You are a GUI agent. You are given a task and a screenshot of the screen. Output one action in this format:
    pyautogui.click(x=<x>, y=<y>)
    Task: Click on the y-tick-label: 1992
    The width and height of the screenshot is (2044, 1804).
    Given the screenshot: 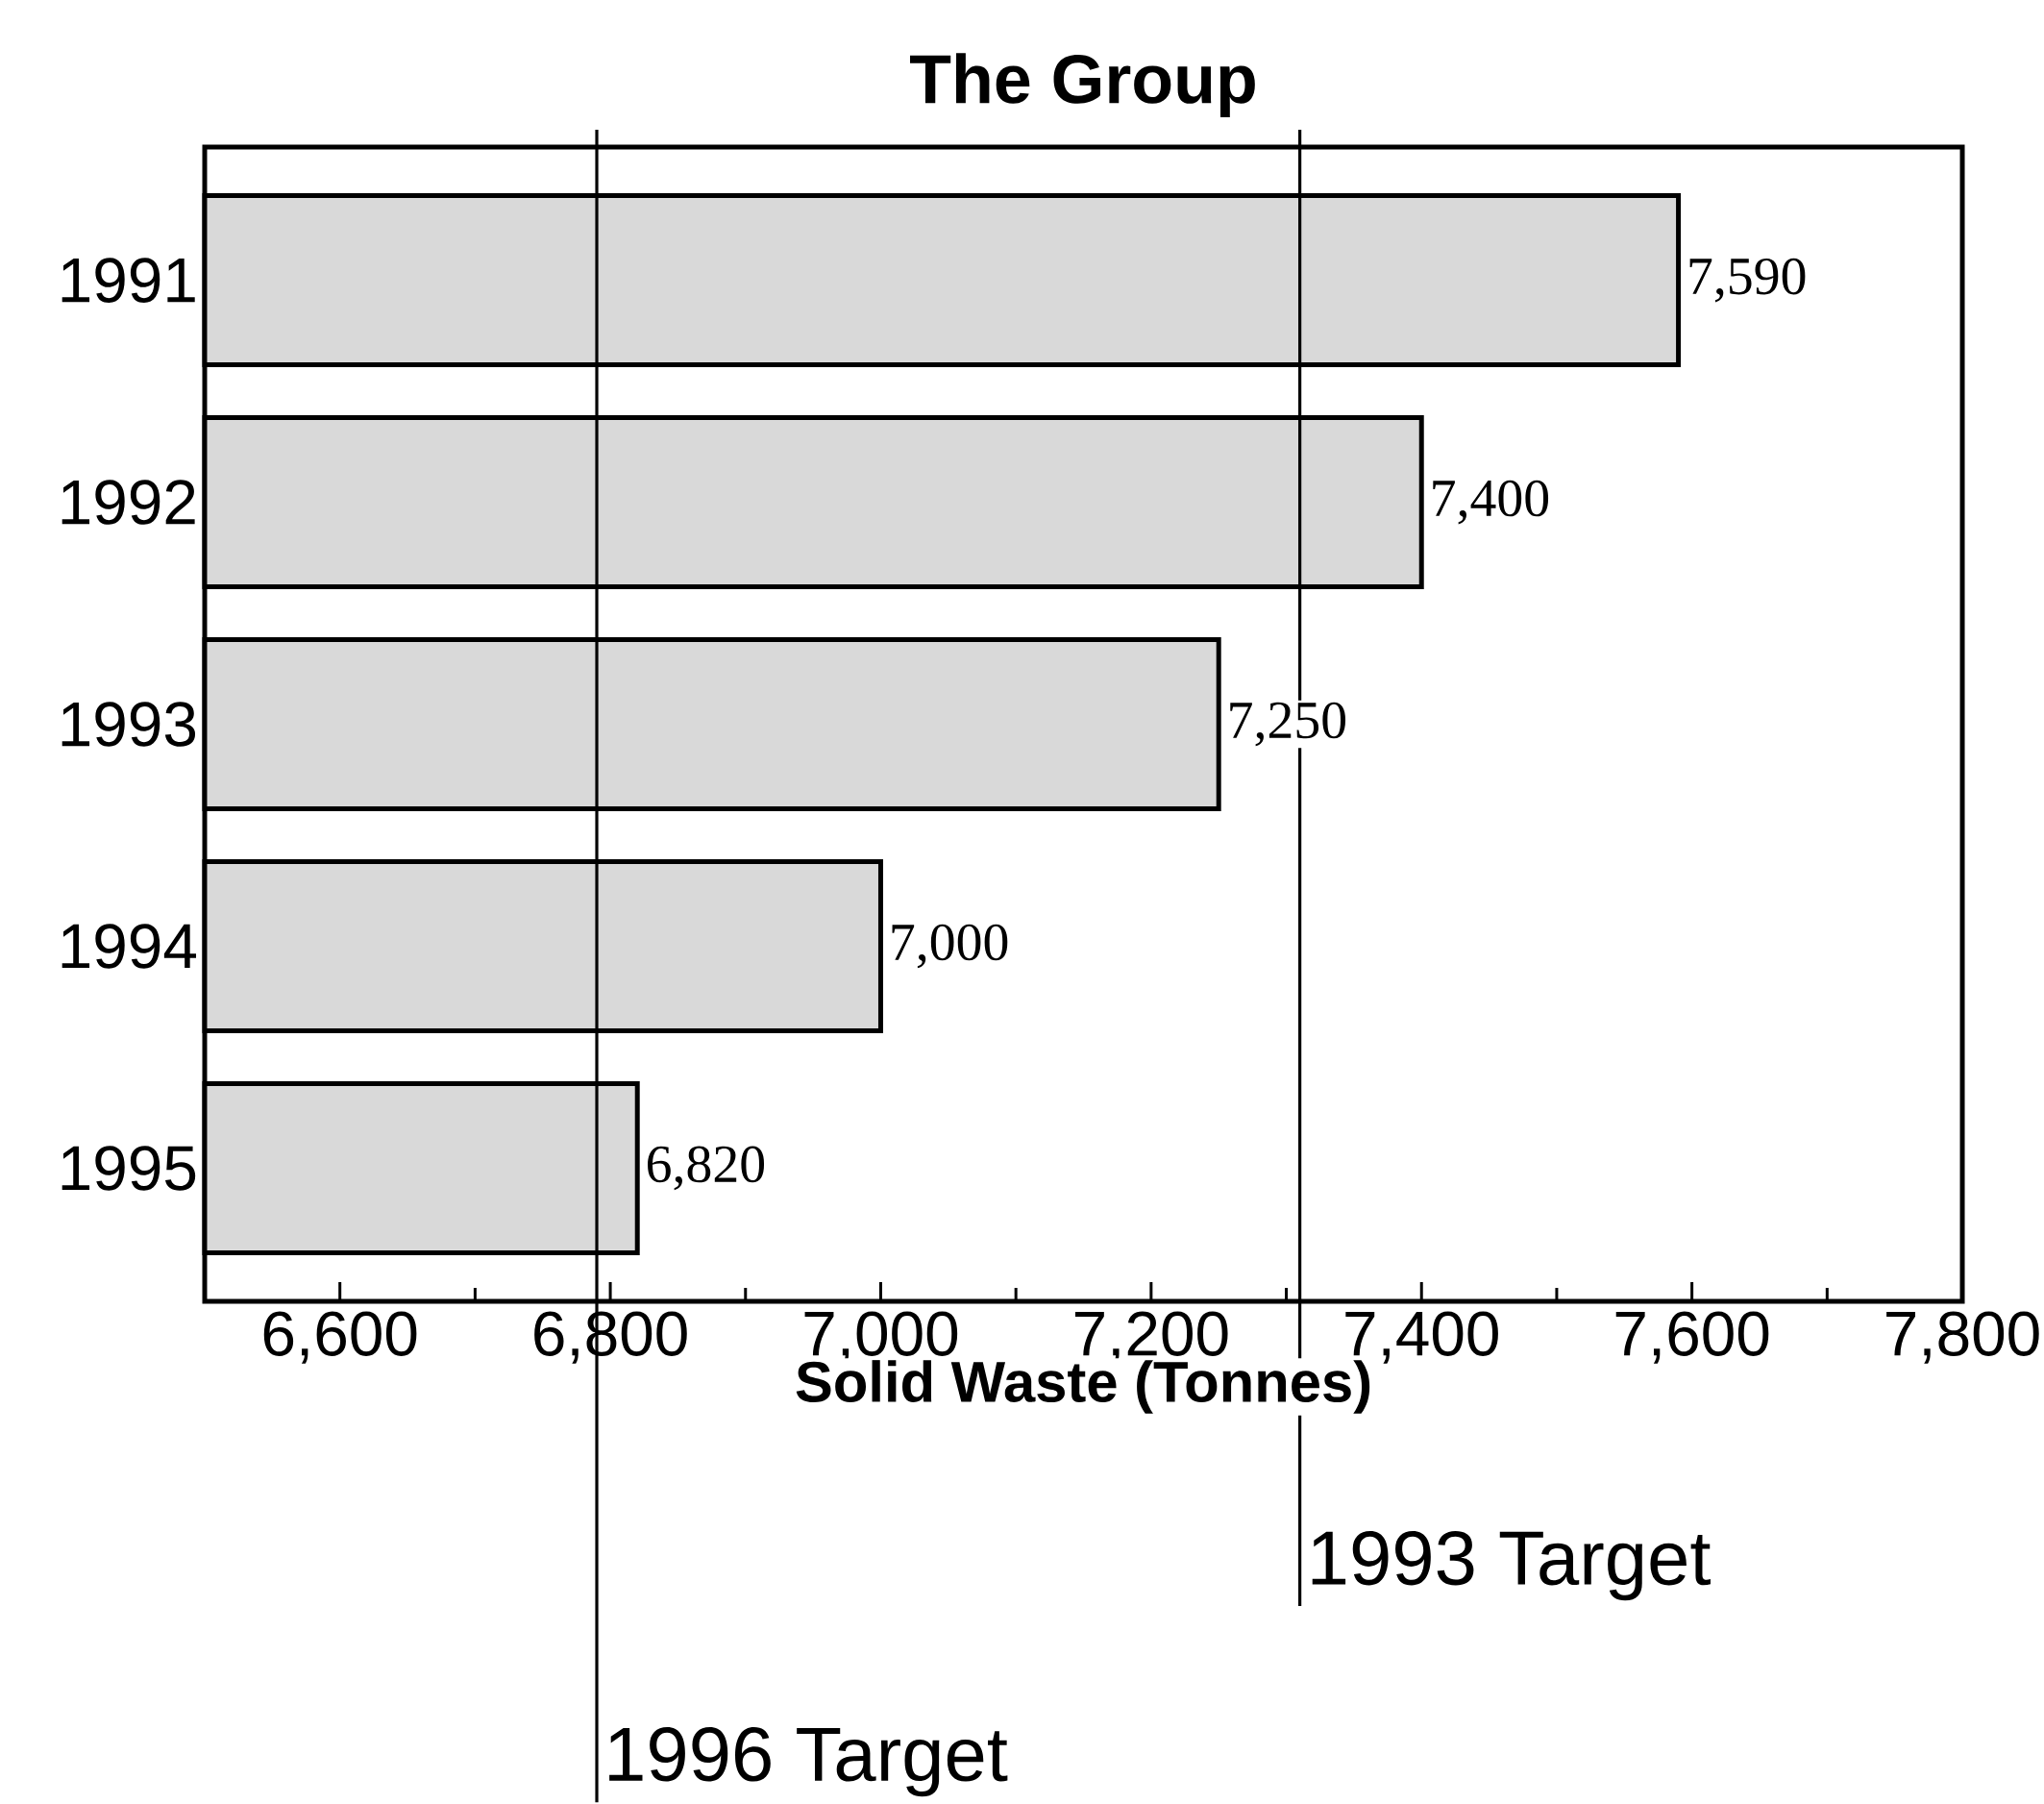 What is the action you would take?
    pyautogui.click(x=128, y=503)
    